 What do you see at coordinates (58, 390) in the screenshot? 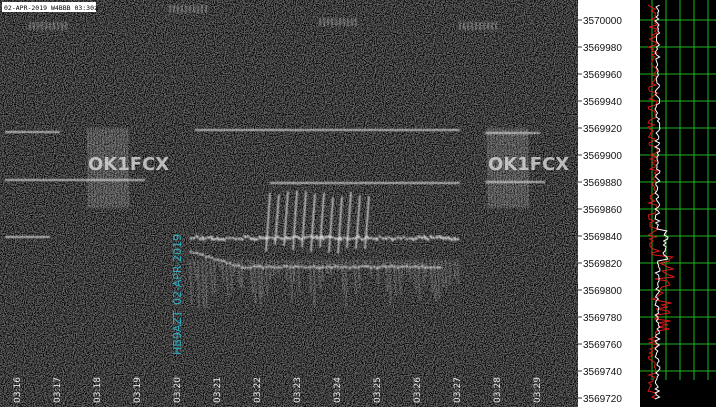
I see `time-label: 03:17` at bounding box center [58, 390].